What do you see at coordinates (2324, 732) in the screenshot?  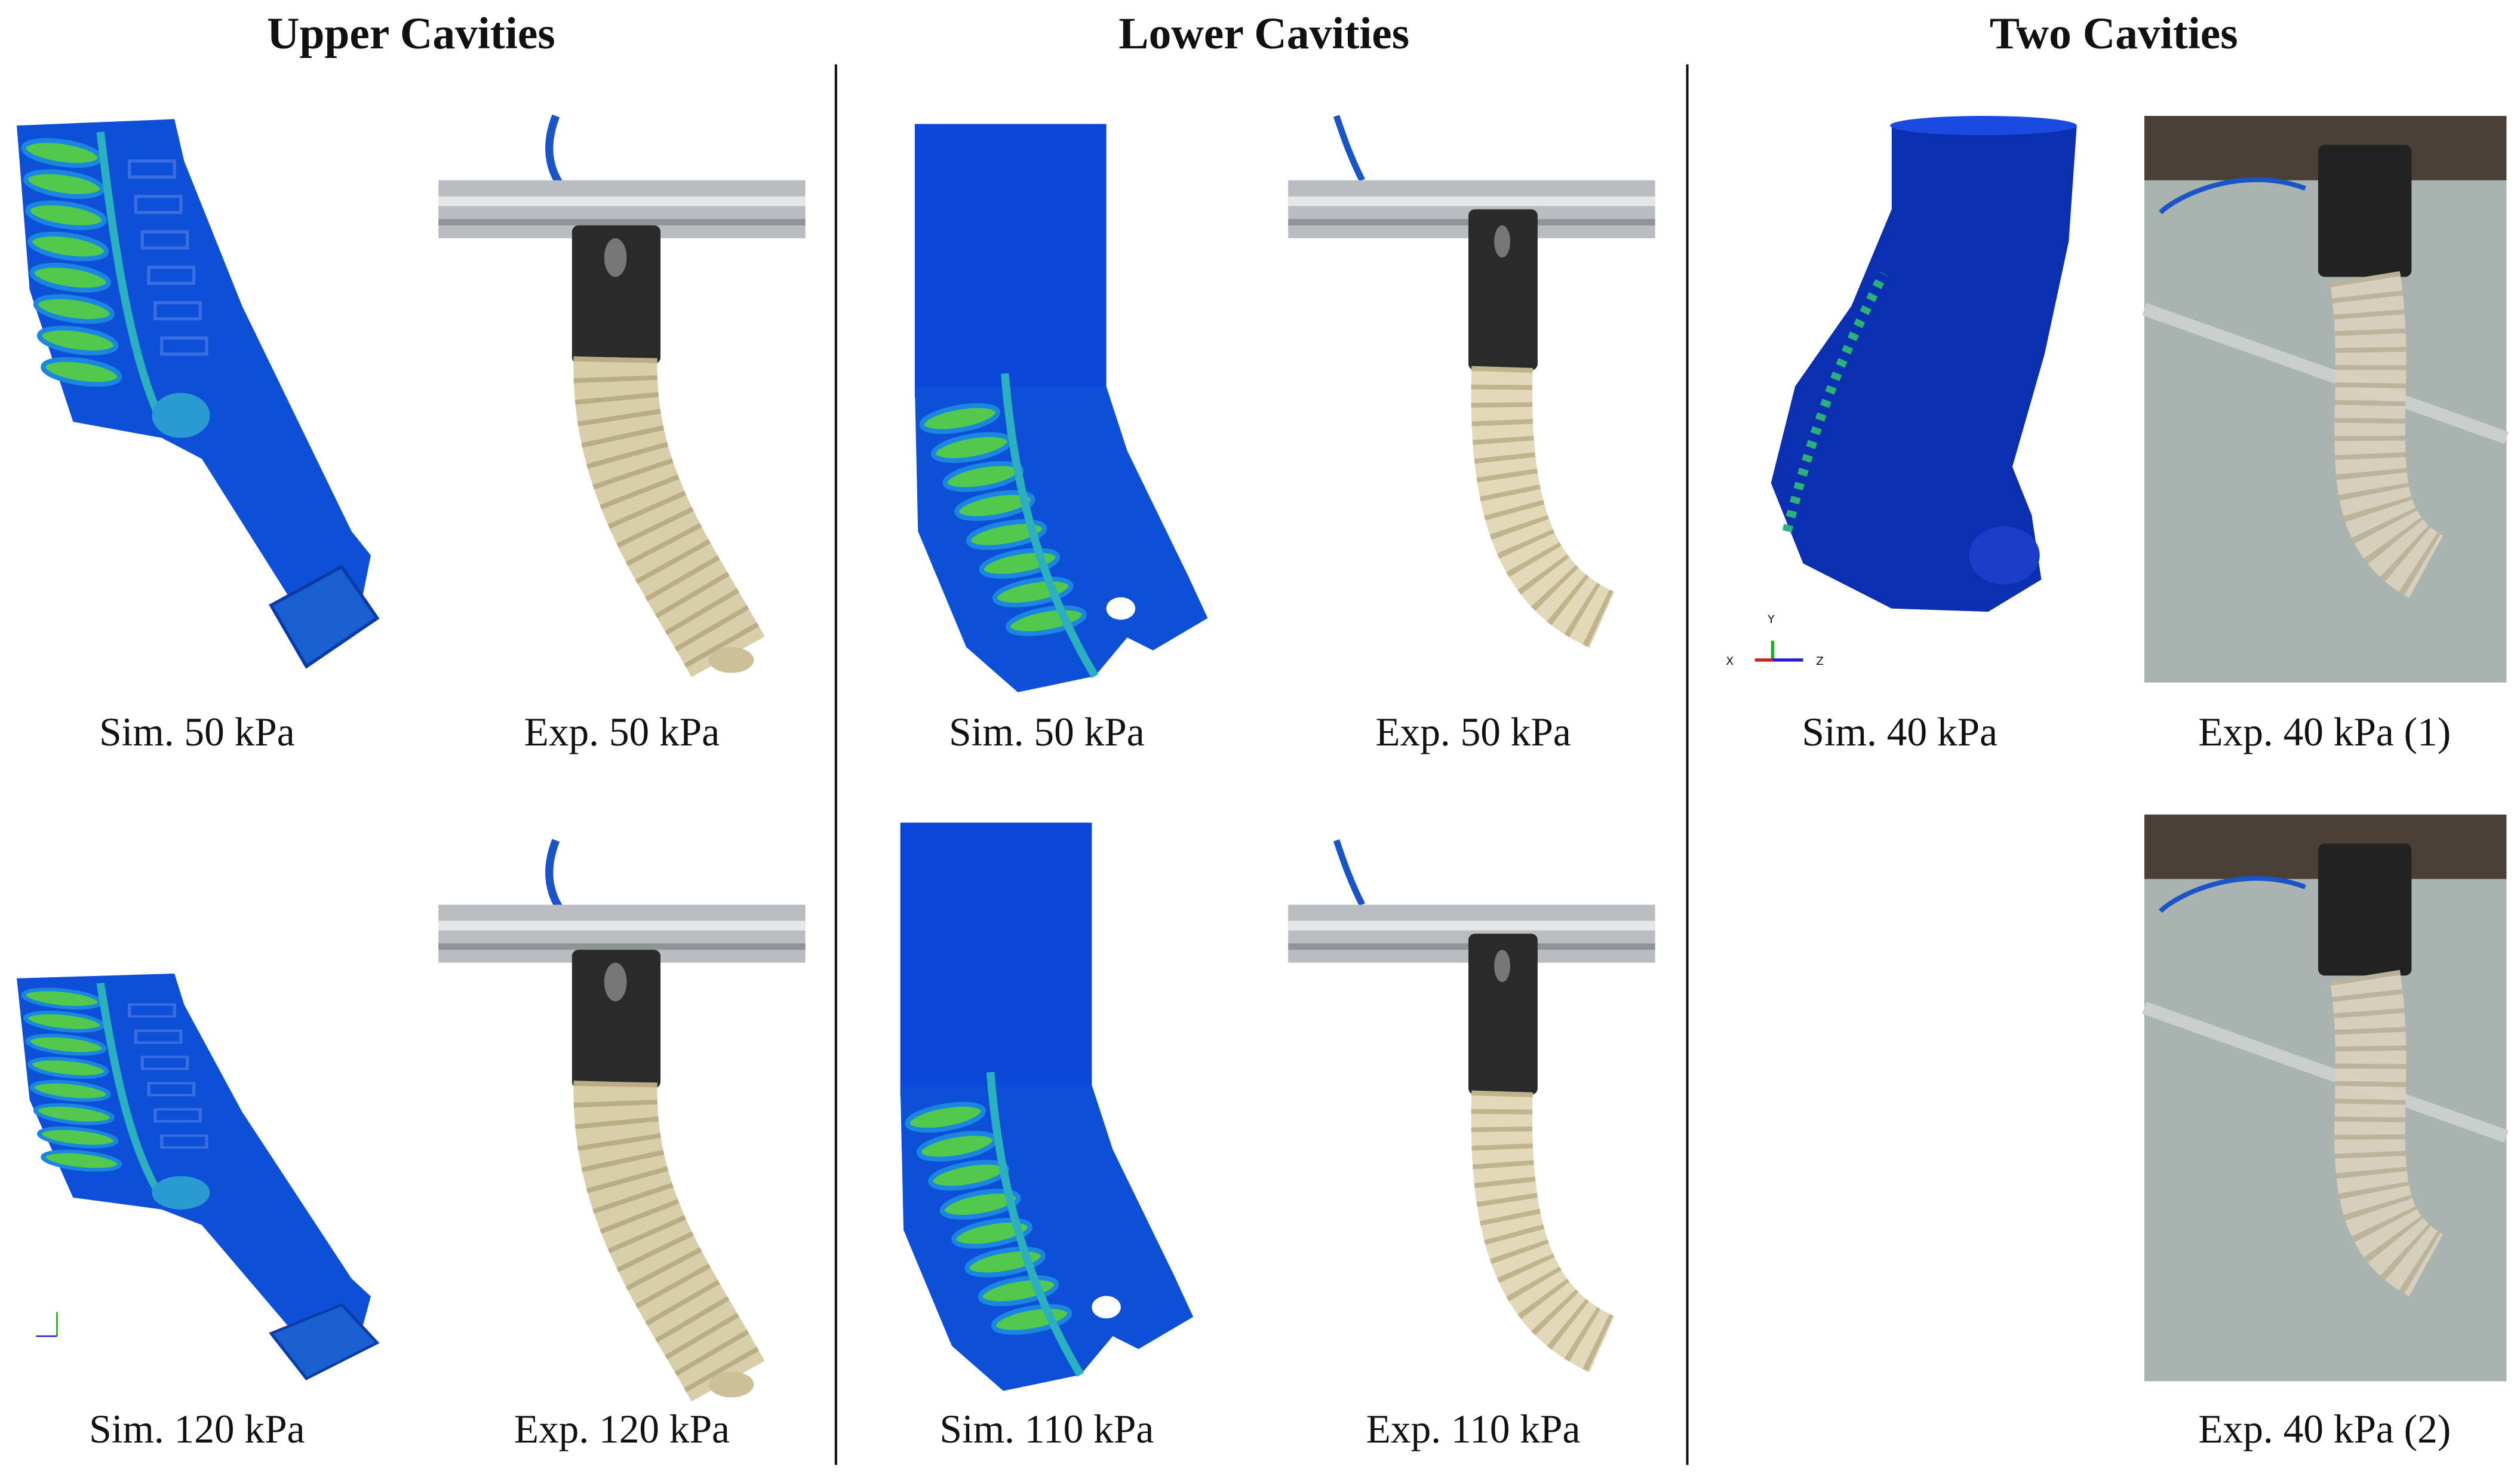 I see `caption: Exp. 40 kPa (1)` at bounding box center [2324, 732].